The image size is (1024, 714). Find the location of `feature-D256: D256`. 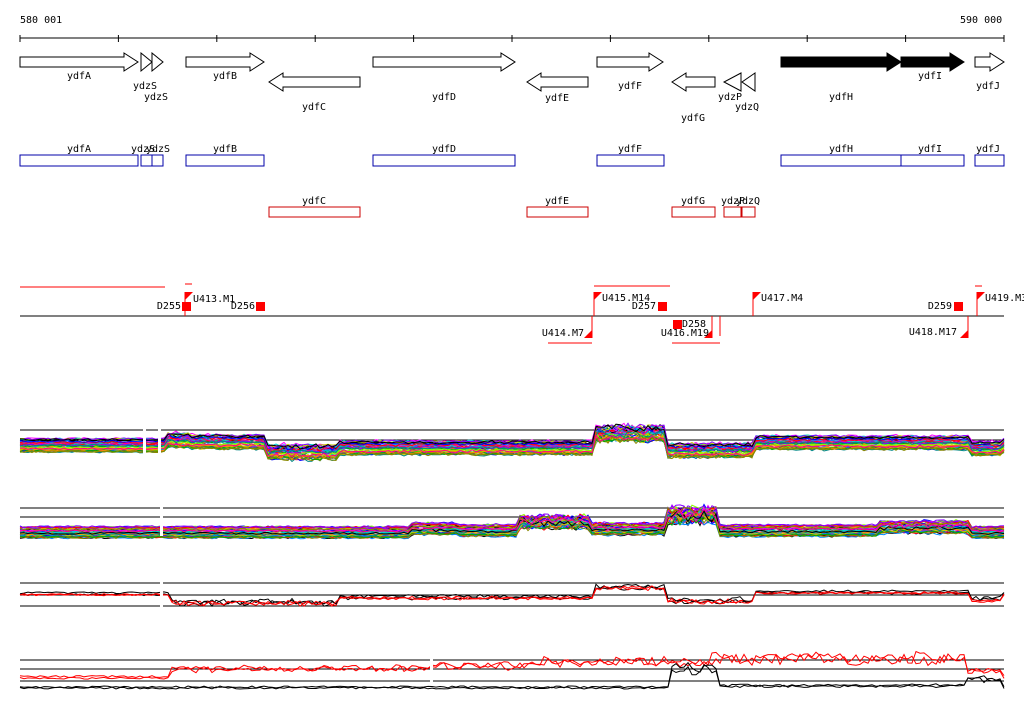

feature-D256: D256 is located at coordinates (248, 306).